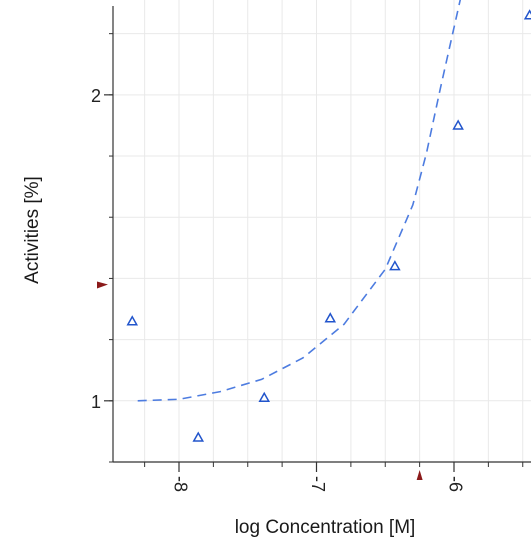 Image resolution: width=531 pixels, height=550 pixels. Describe the element at coordinates (96, 402) in the screenshot. I see `y-tick-label: 1` at that location.